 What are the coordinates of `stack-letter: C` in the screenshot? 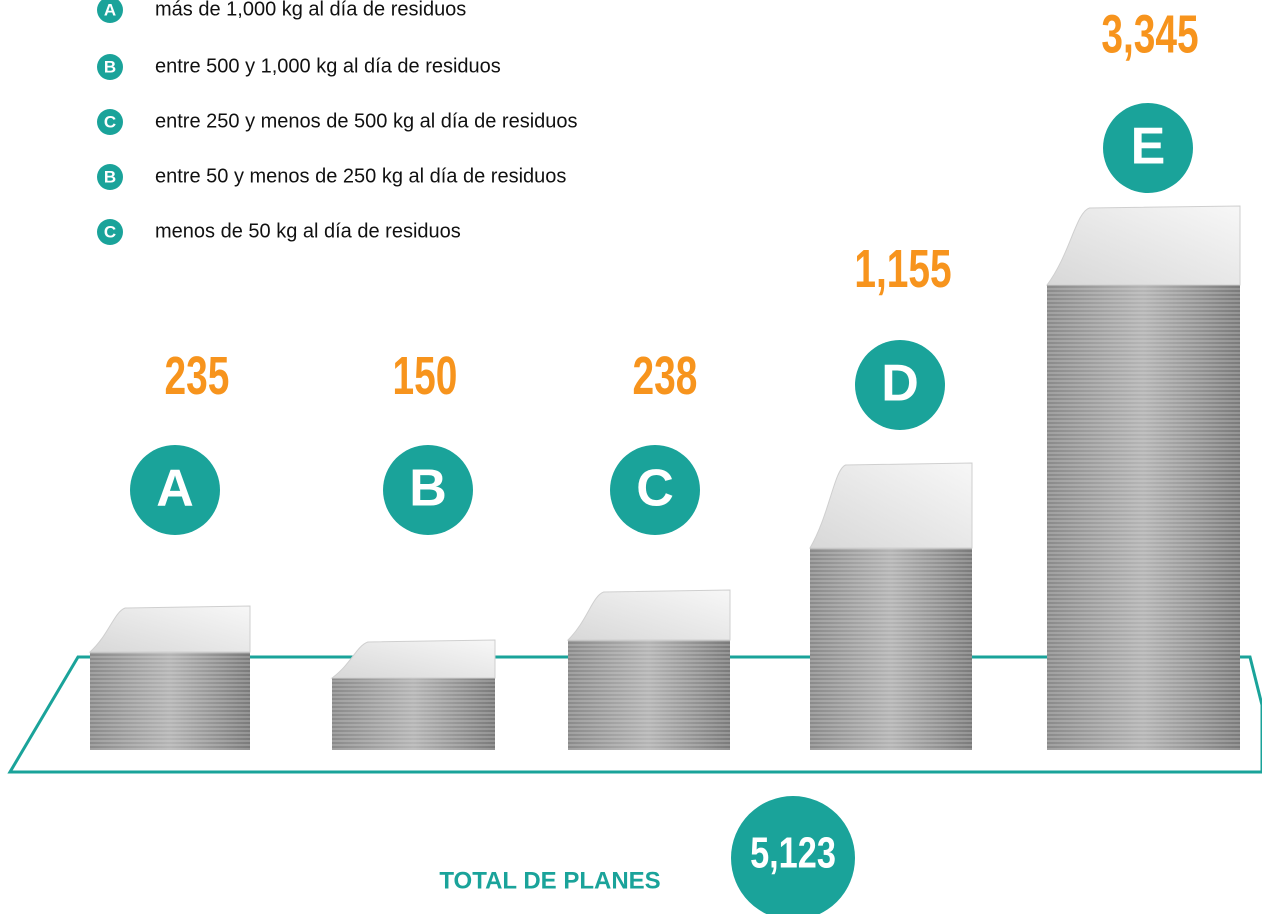 It's located at (655, 489).